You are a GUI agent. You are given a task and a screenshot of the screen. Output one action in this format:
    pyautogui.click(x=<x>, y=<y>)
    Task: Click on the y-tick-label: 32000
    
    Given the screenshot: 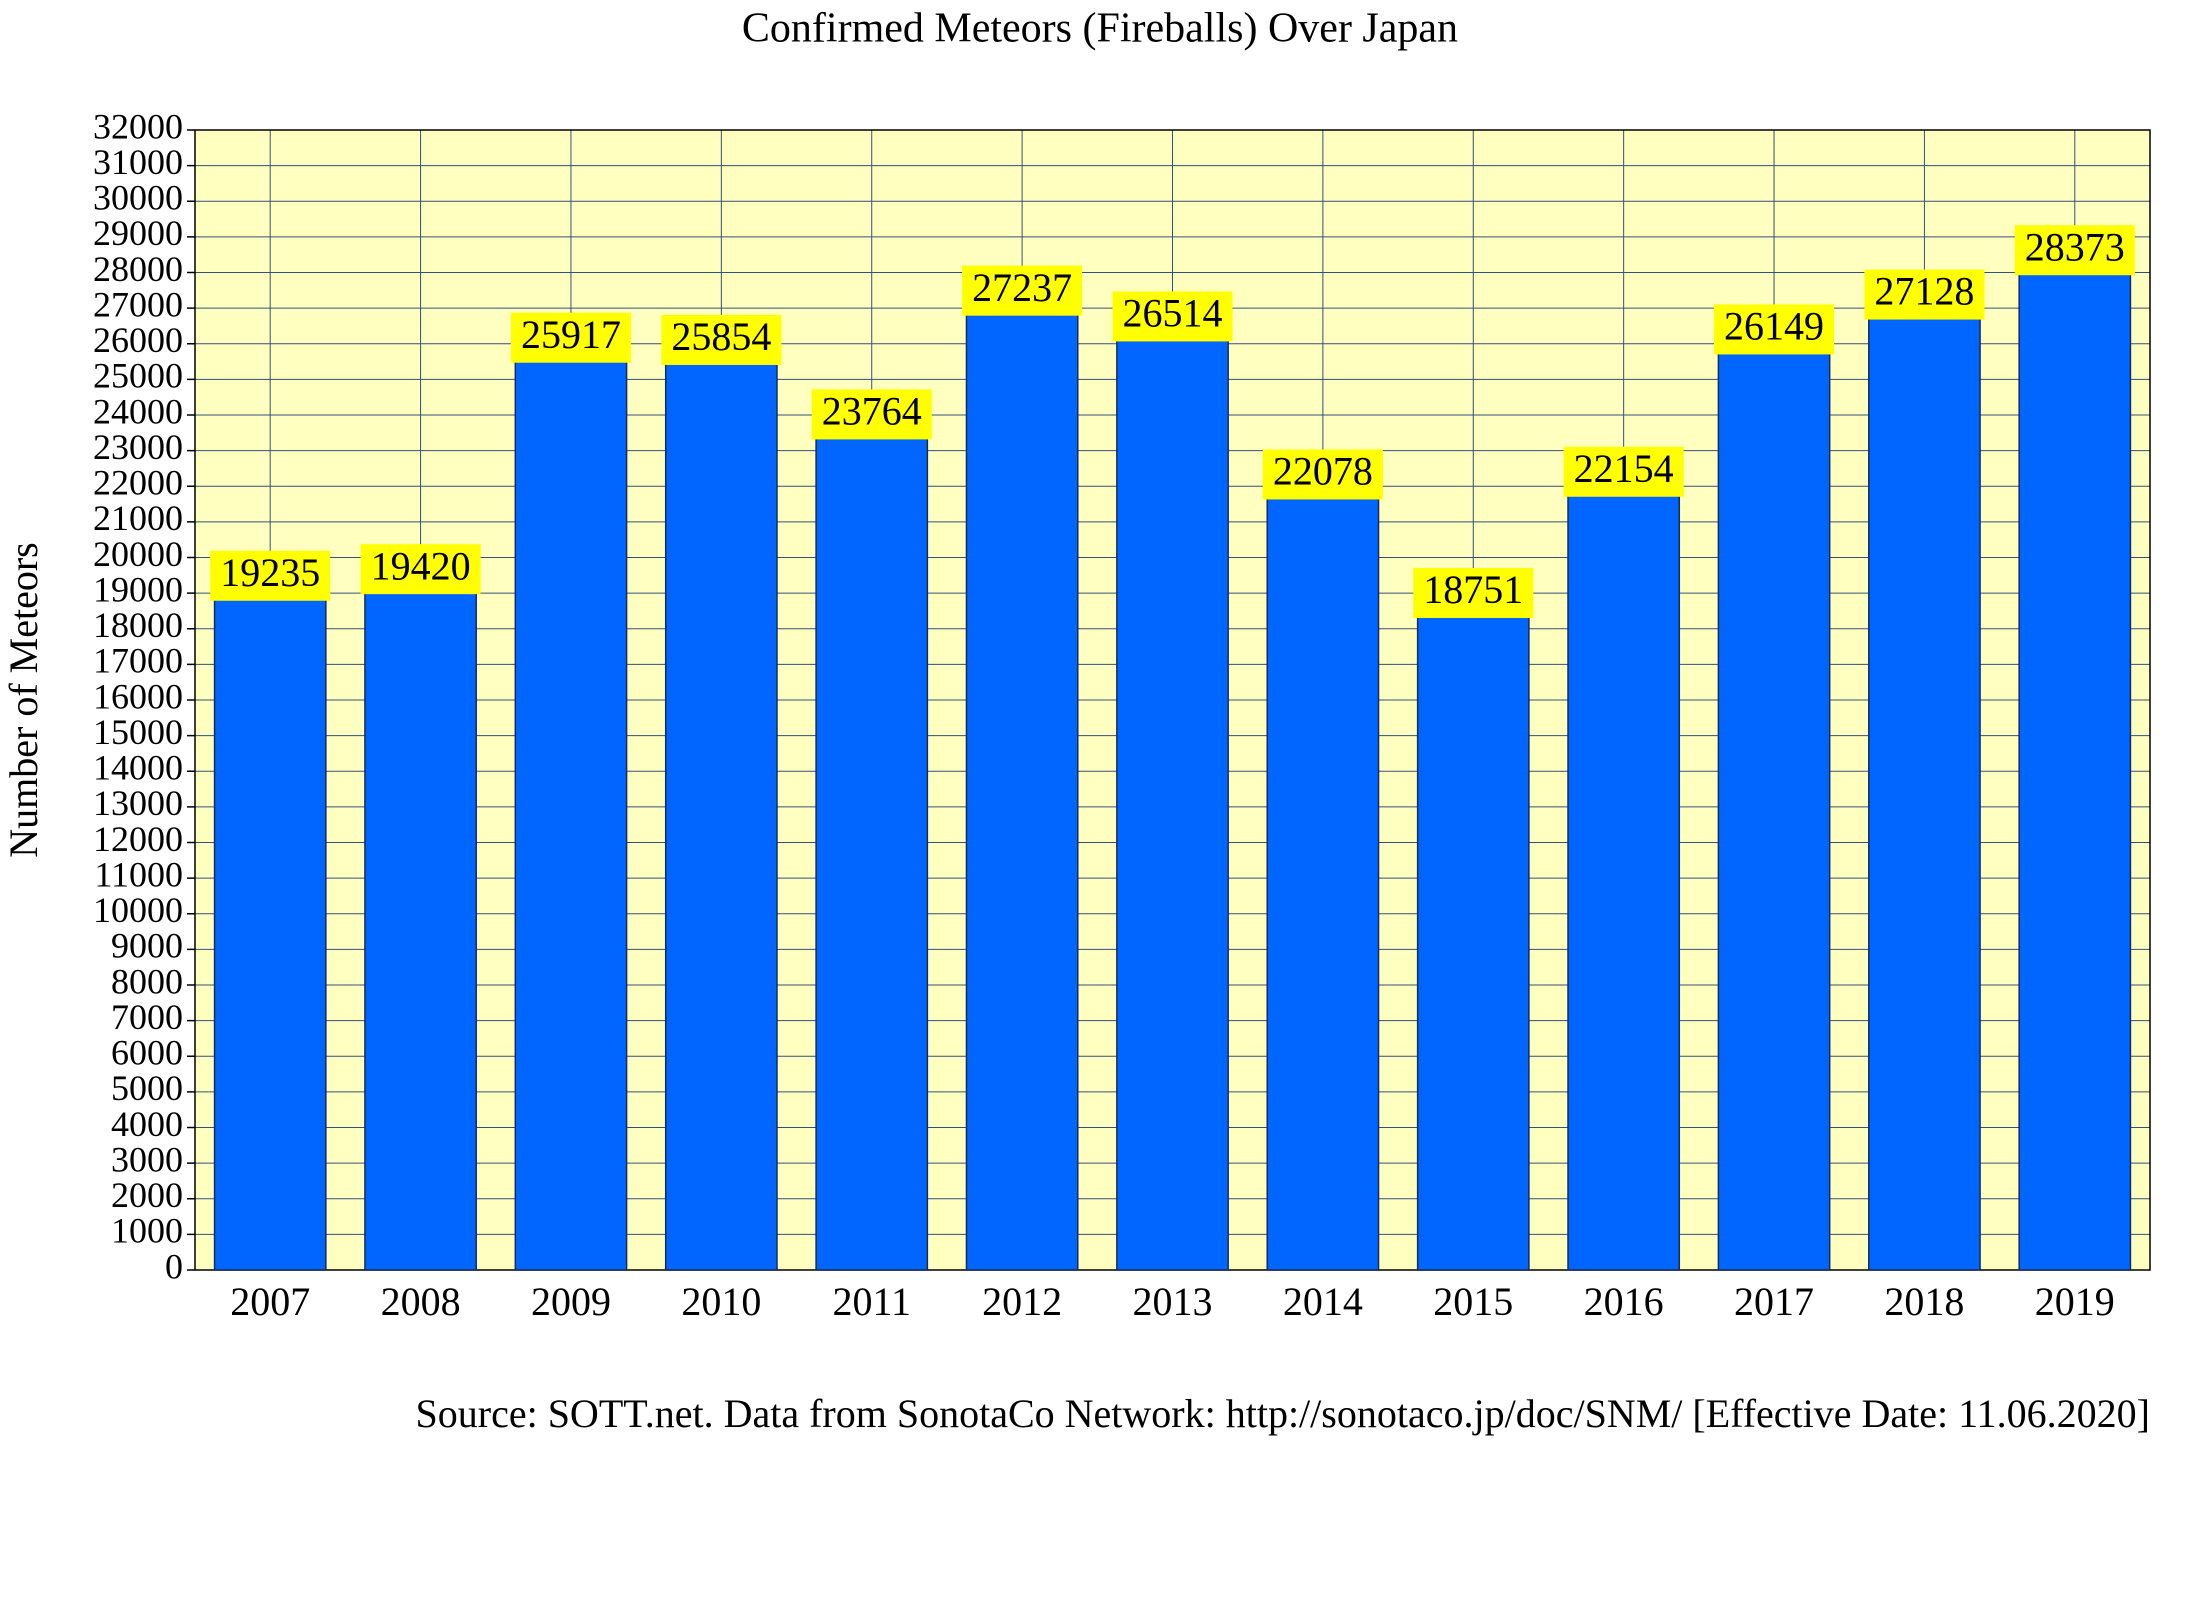 What is the action you would take?
    pyautogui.click(x=138, y=126)
    